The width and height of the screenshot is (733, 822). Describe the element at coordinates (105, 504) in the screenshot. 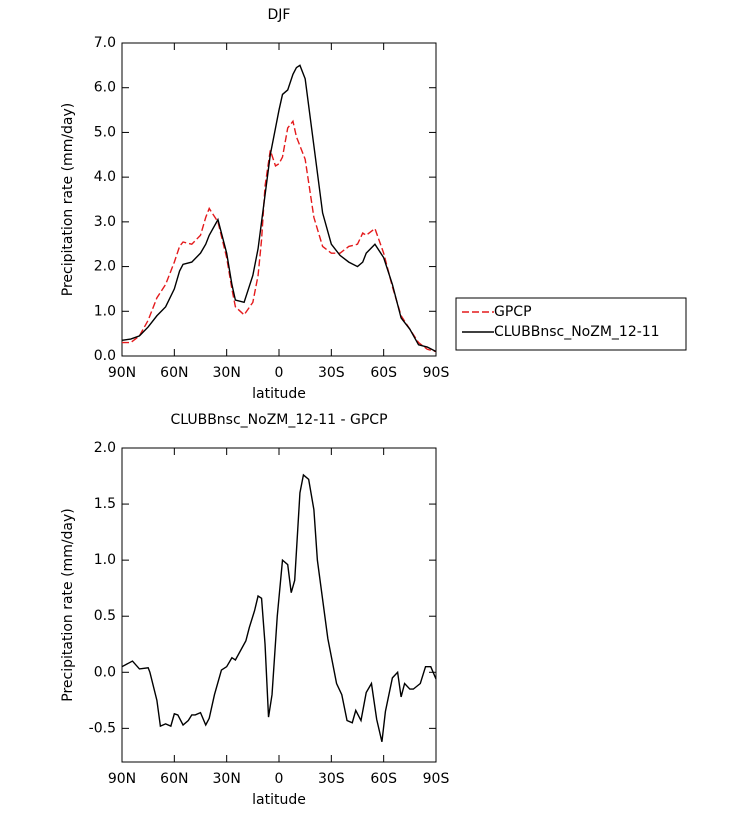

I see `y-tick-label: 1.5` at that location.